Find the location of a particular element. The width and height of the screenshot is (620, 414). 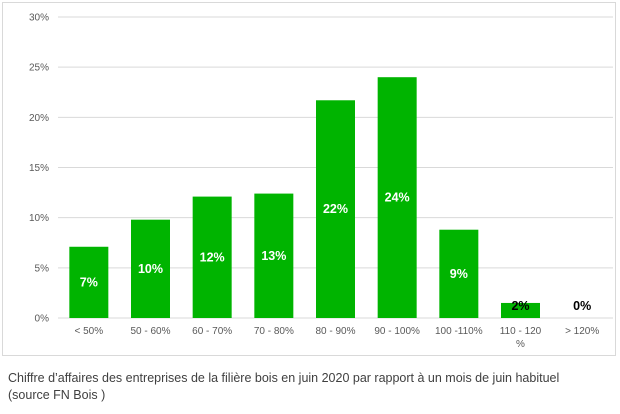

x-tick-label: < 50% is located at coordinates (89, 331).